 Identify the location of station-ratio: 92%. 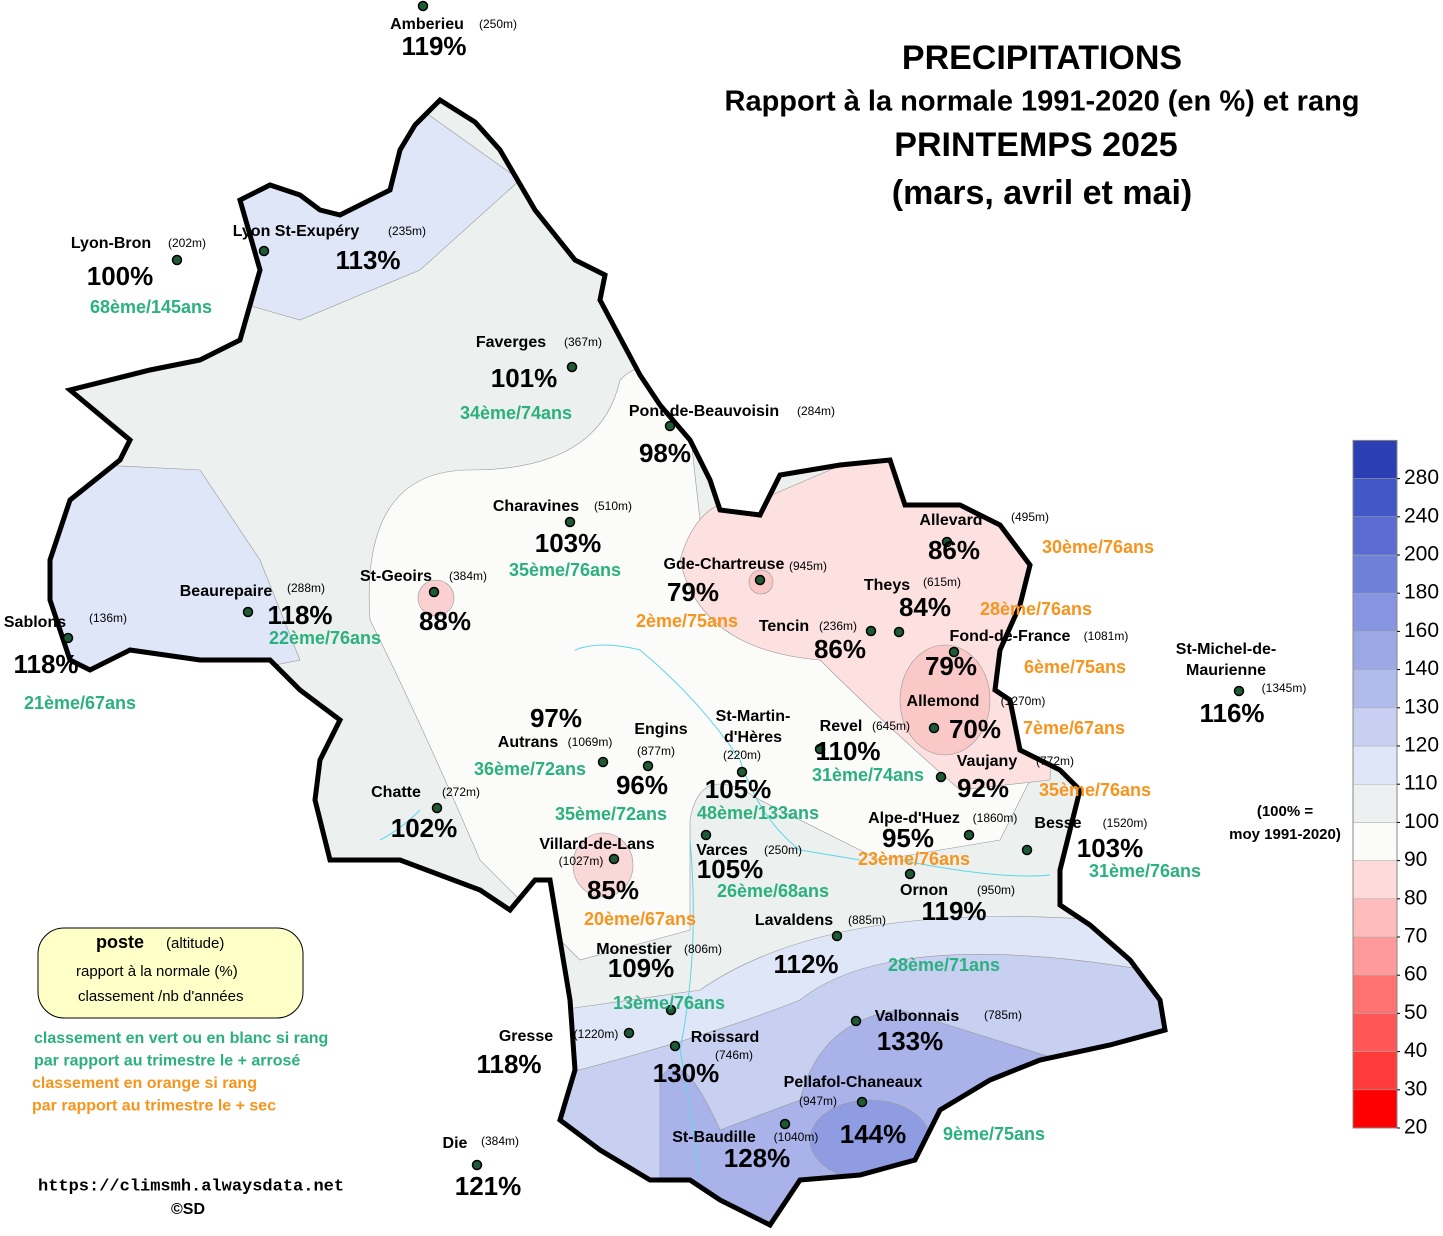
(983, 788).